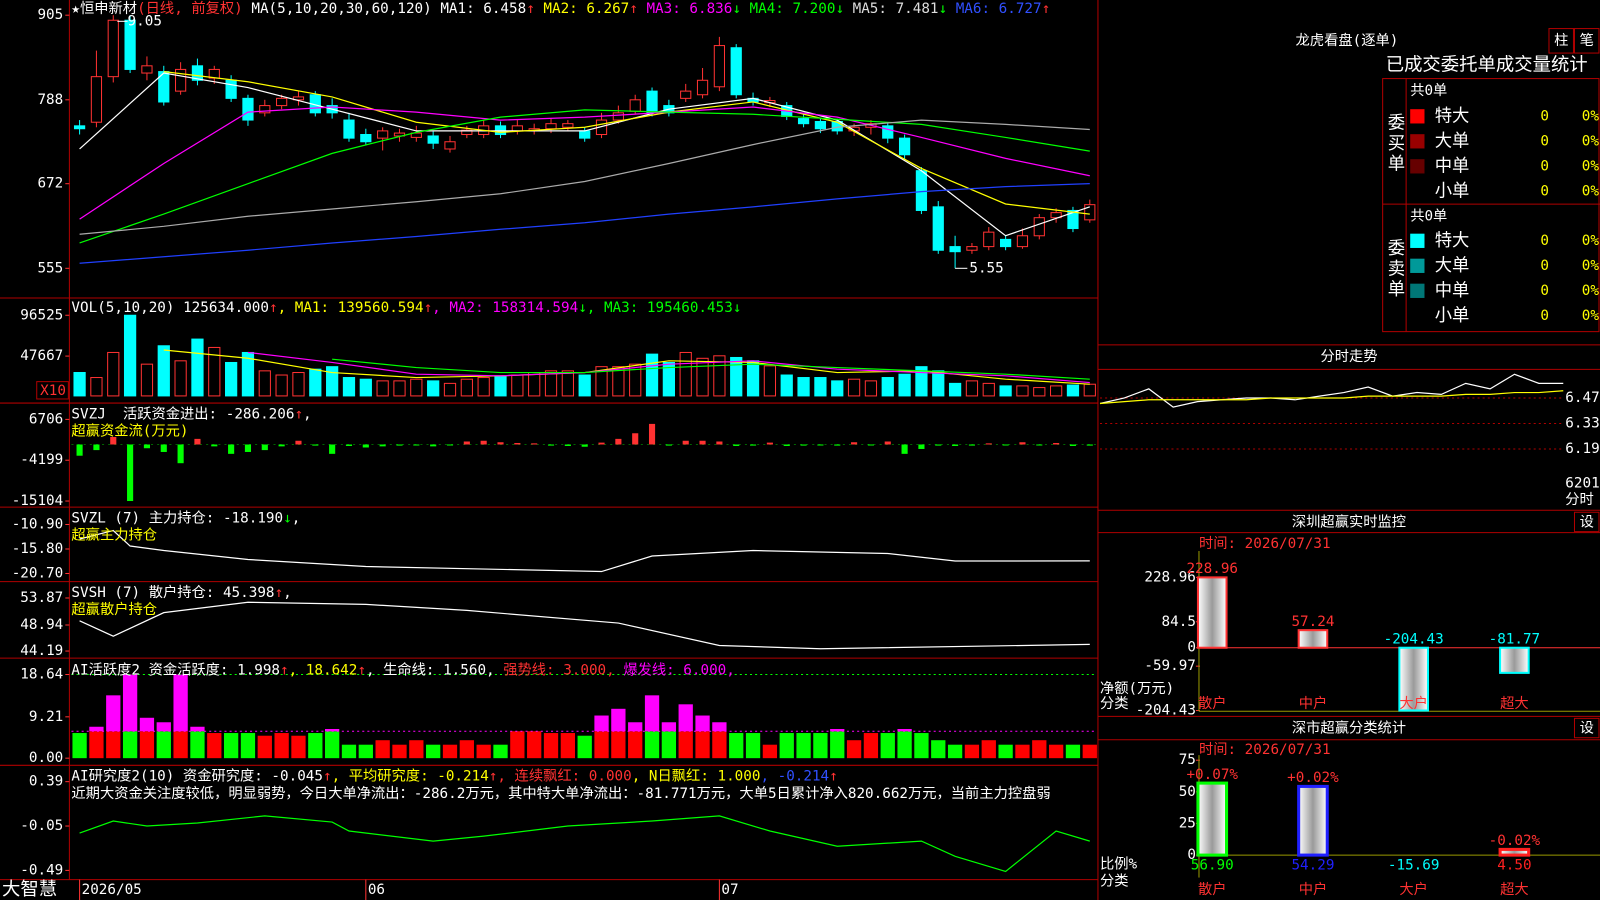 The height and width of the screenshot is (900, 1600). What do you see at coordinates (41, 870) in the screenshot?
I see `y-tick-label: -0.49` at bounding box center [41, 870].